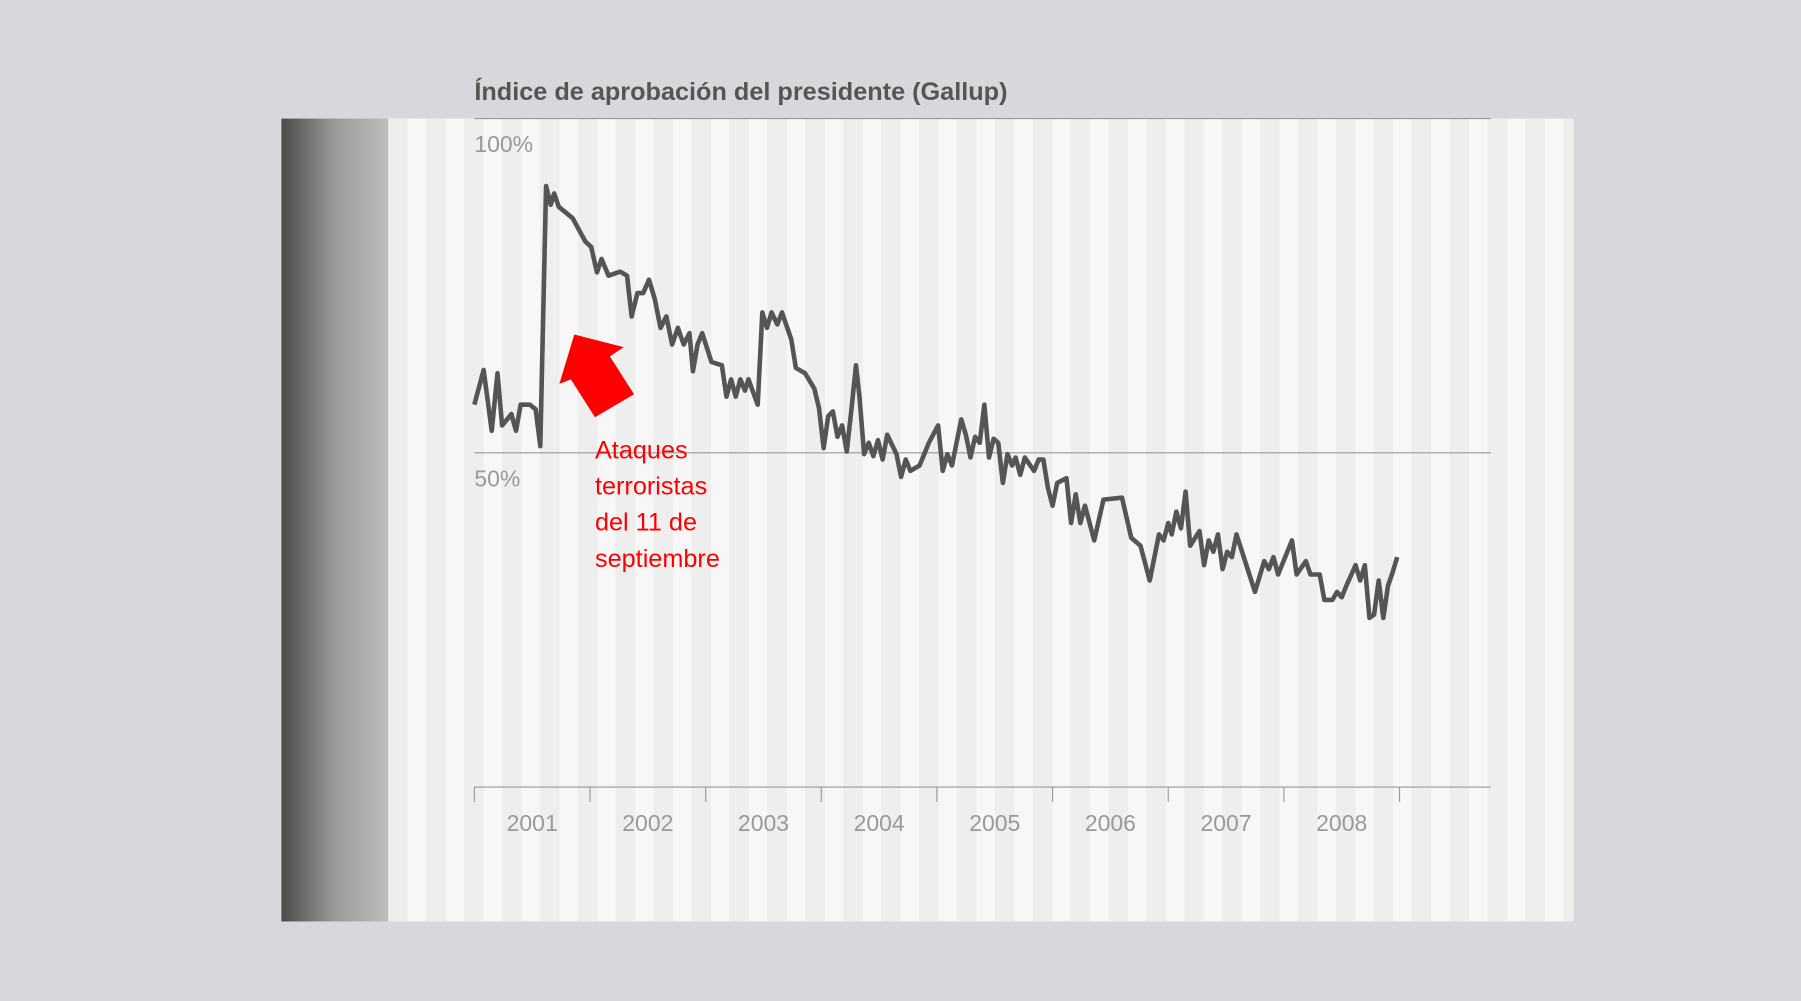  What do you see at coordinates (1341, 823) in the screenshot?
I see `x-tick-label: 2008` at bounding box center [1341, 823].